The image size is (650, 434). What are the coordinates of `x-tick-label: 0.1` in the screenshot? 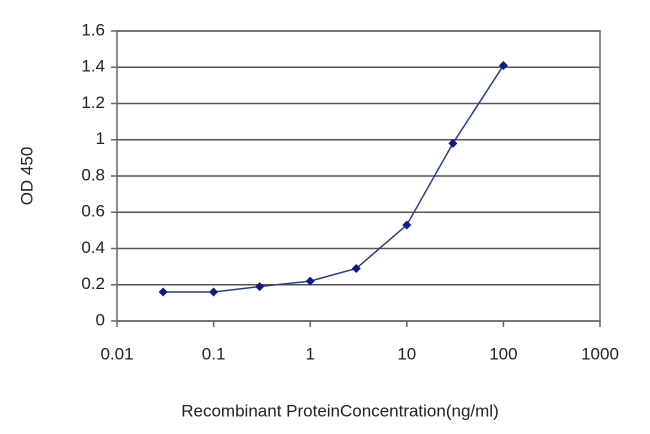 It's located at (214, 353).